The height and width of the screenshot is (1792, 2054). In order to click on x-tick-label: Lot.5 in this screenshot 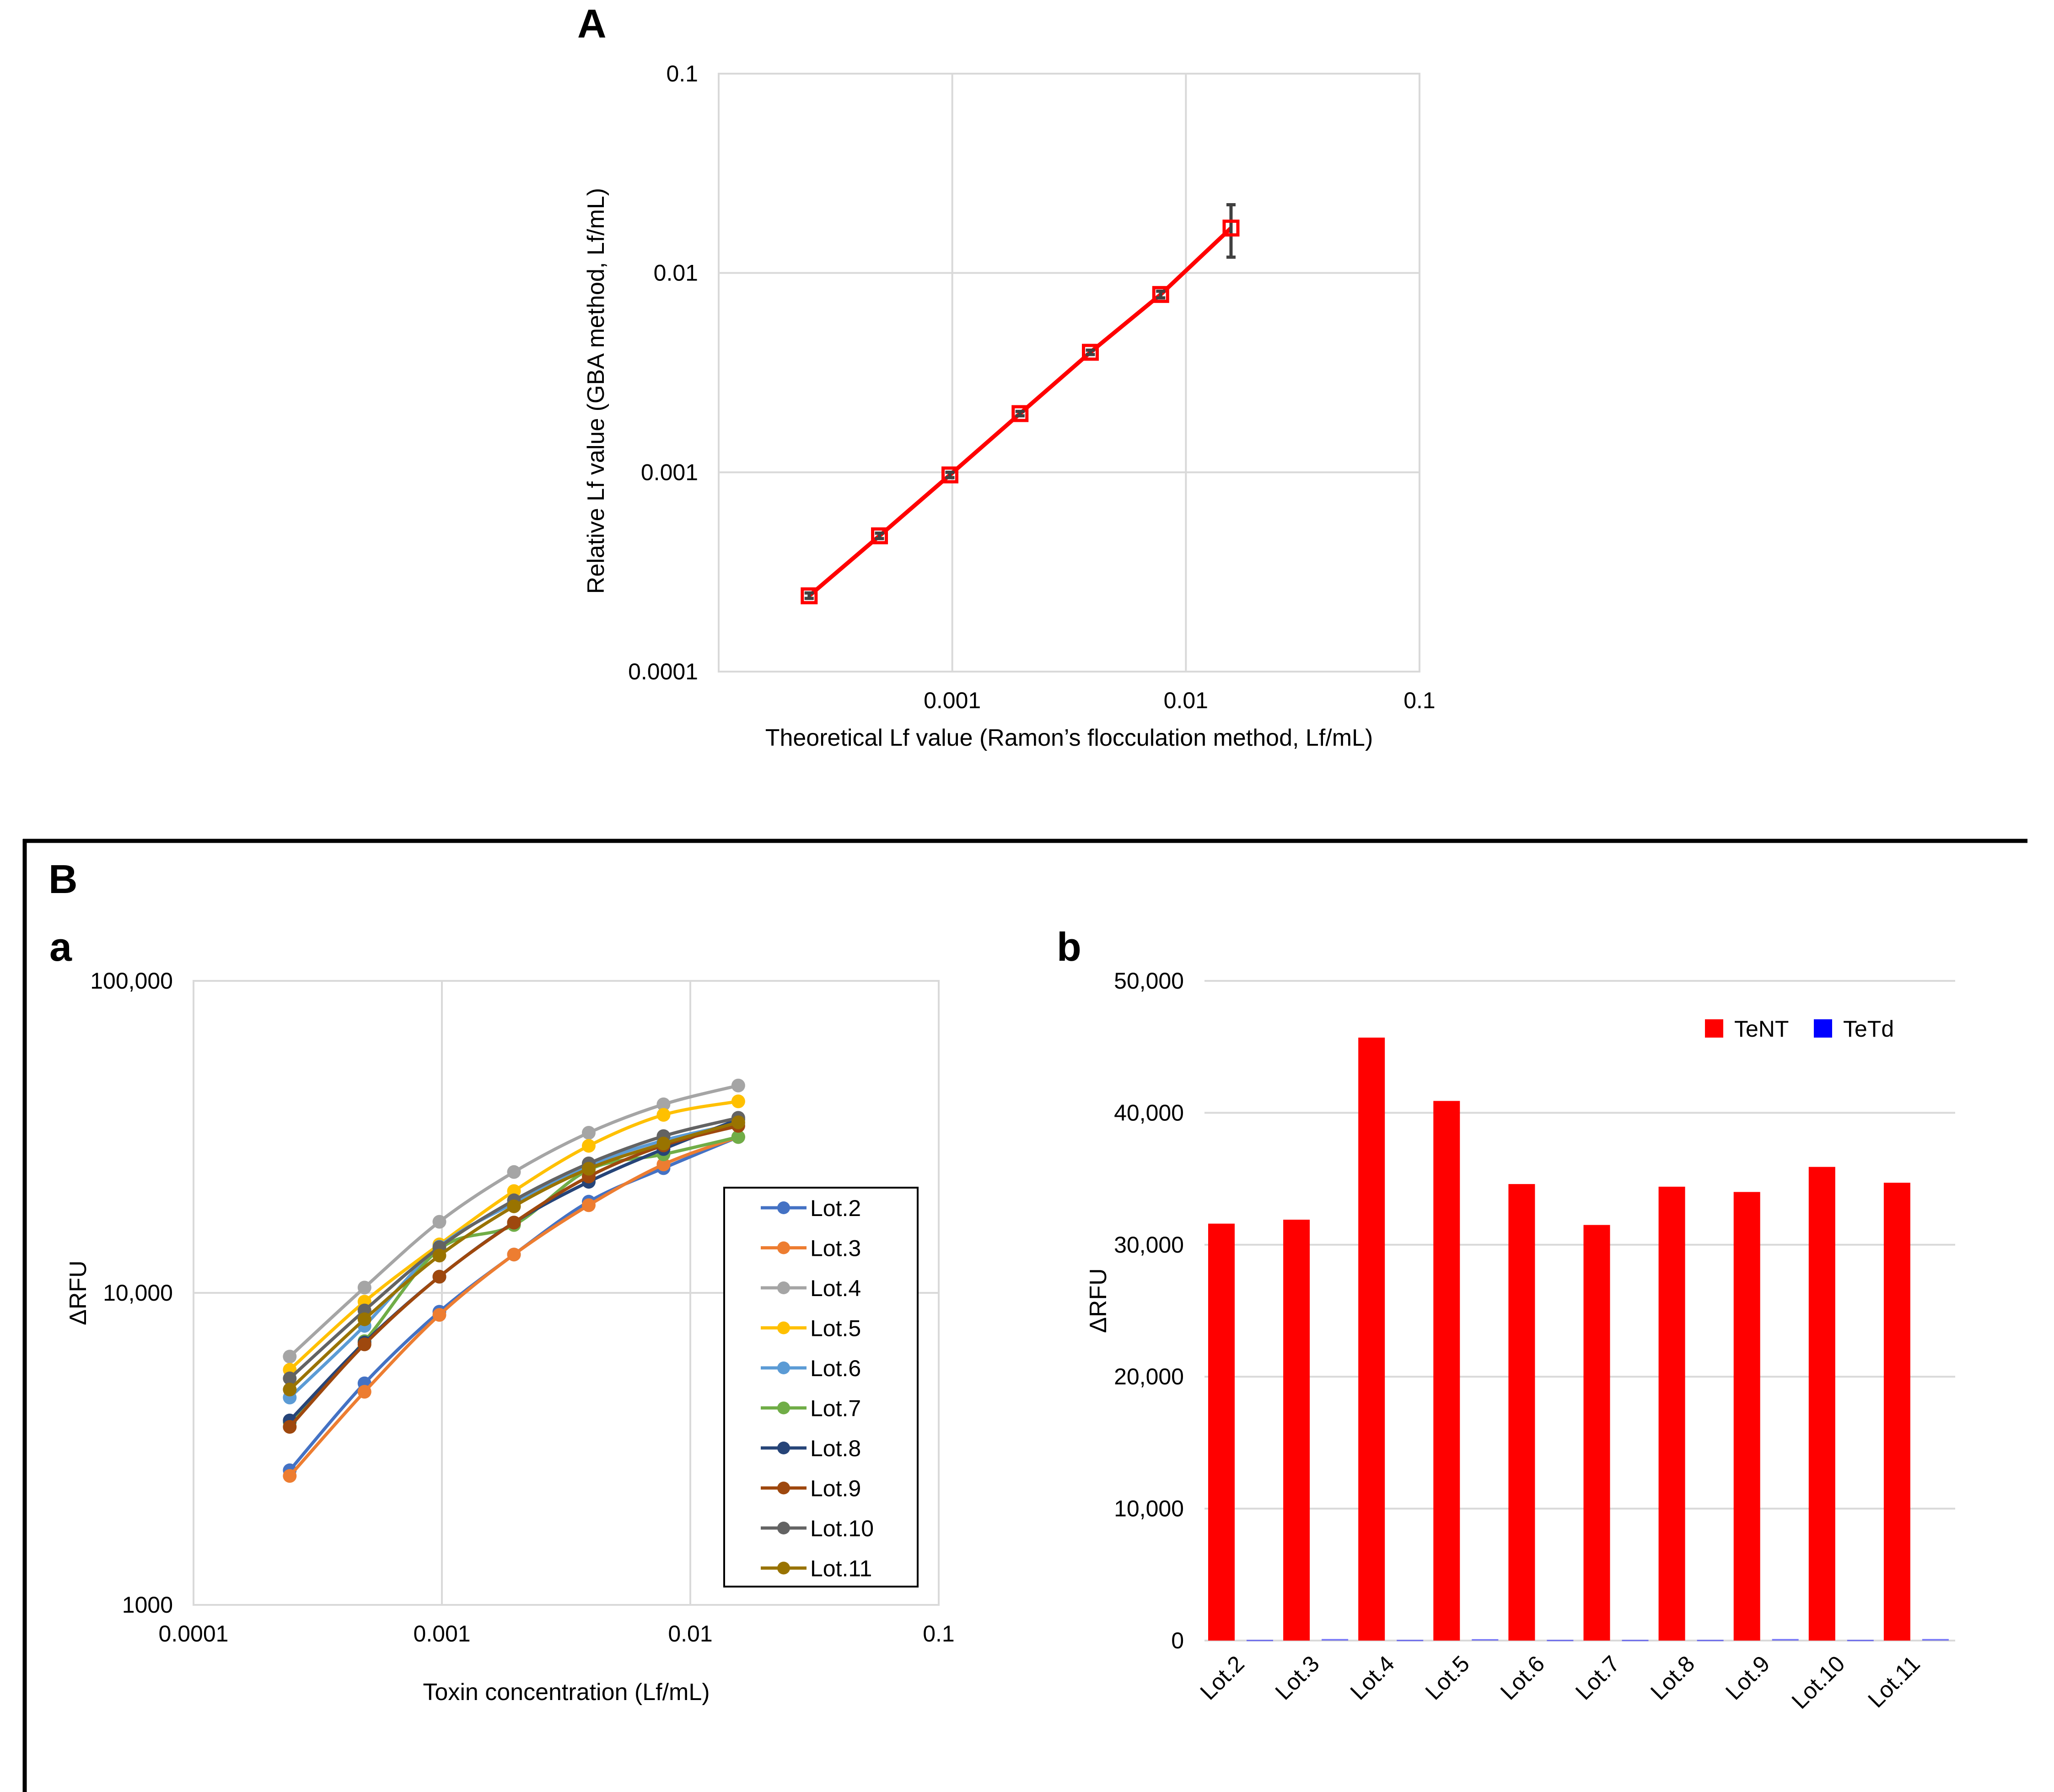, I will do `click(1447, 1678)`.